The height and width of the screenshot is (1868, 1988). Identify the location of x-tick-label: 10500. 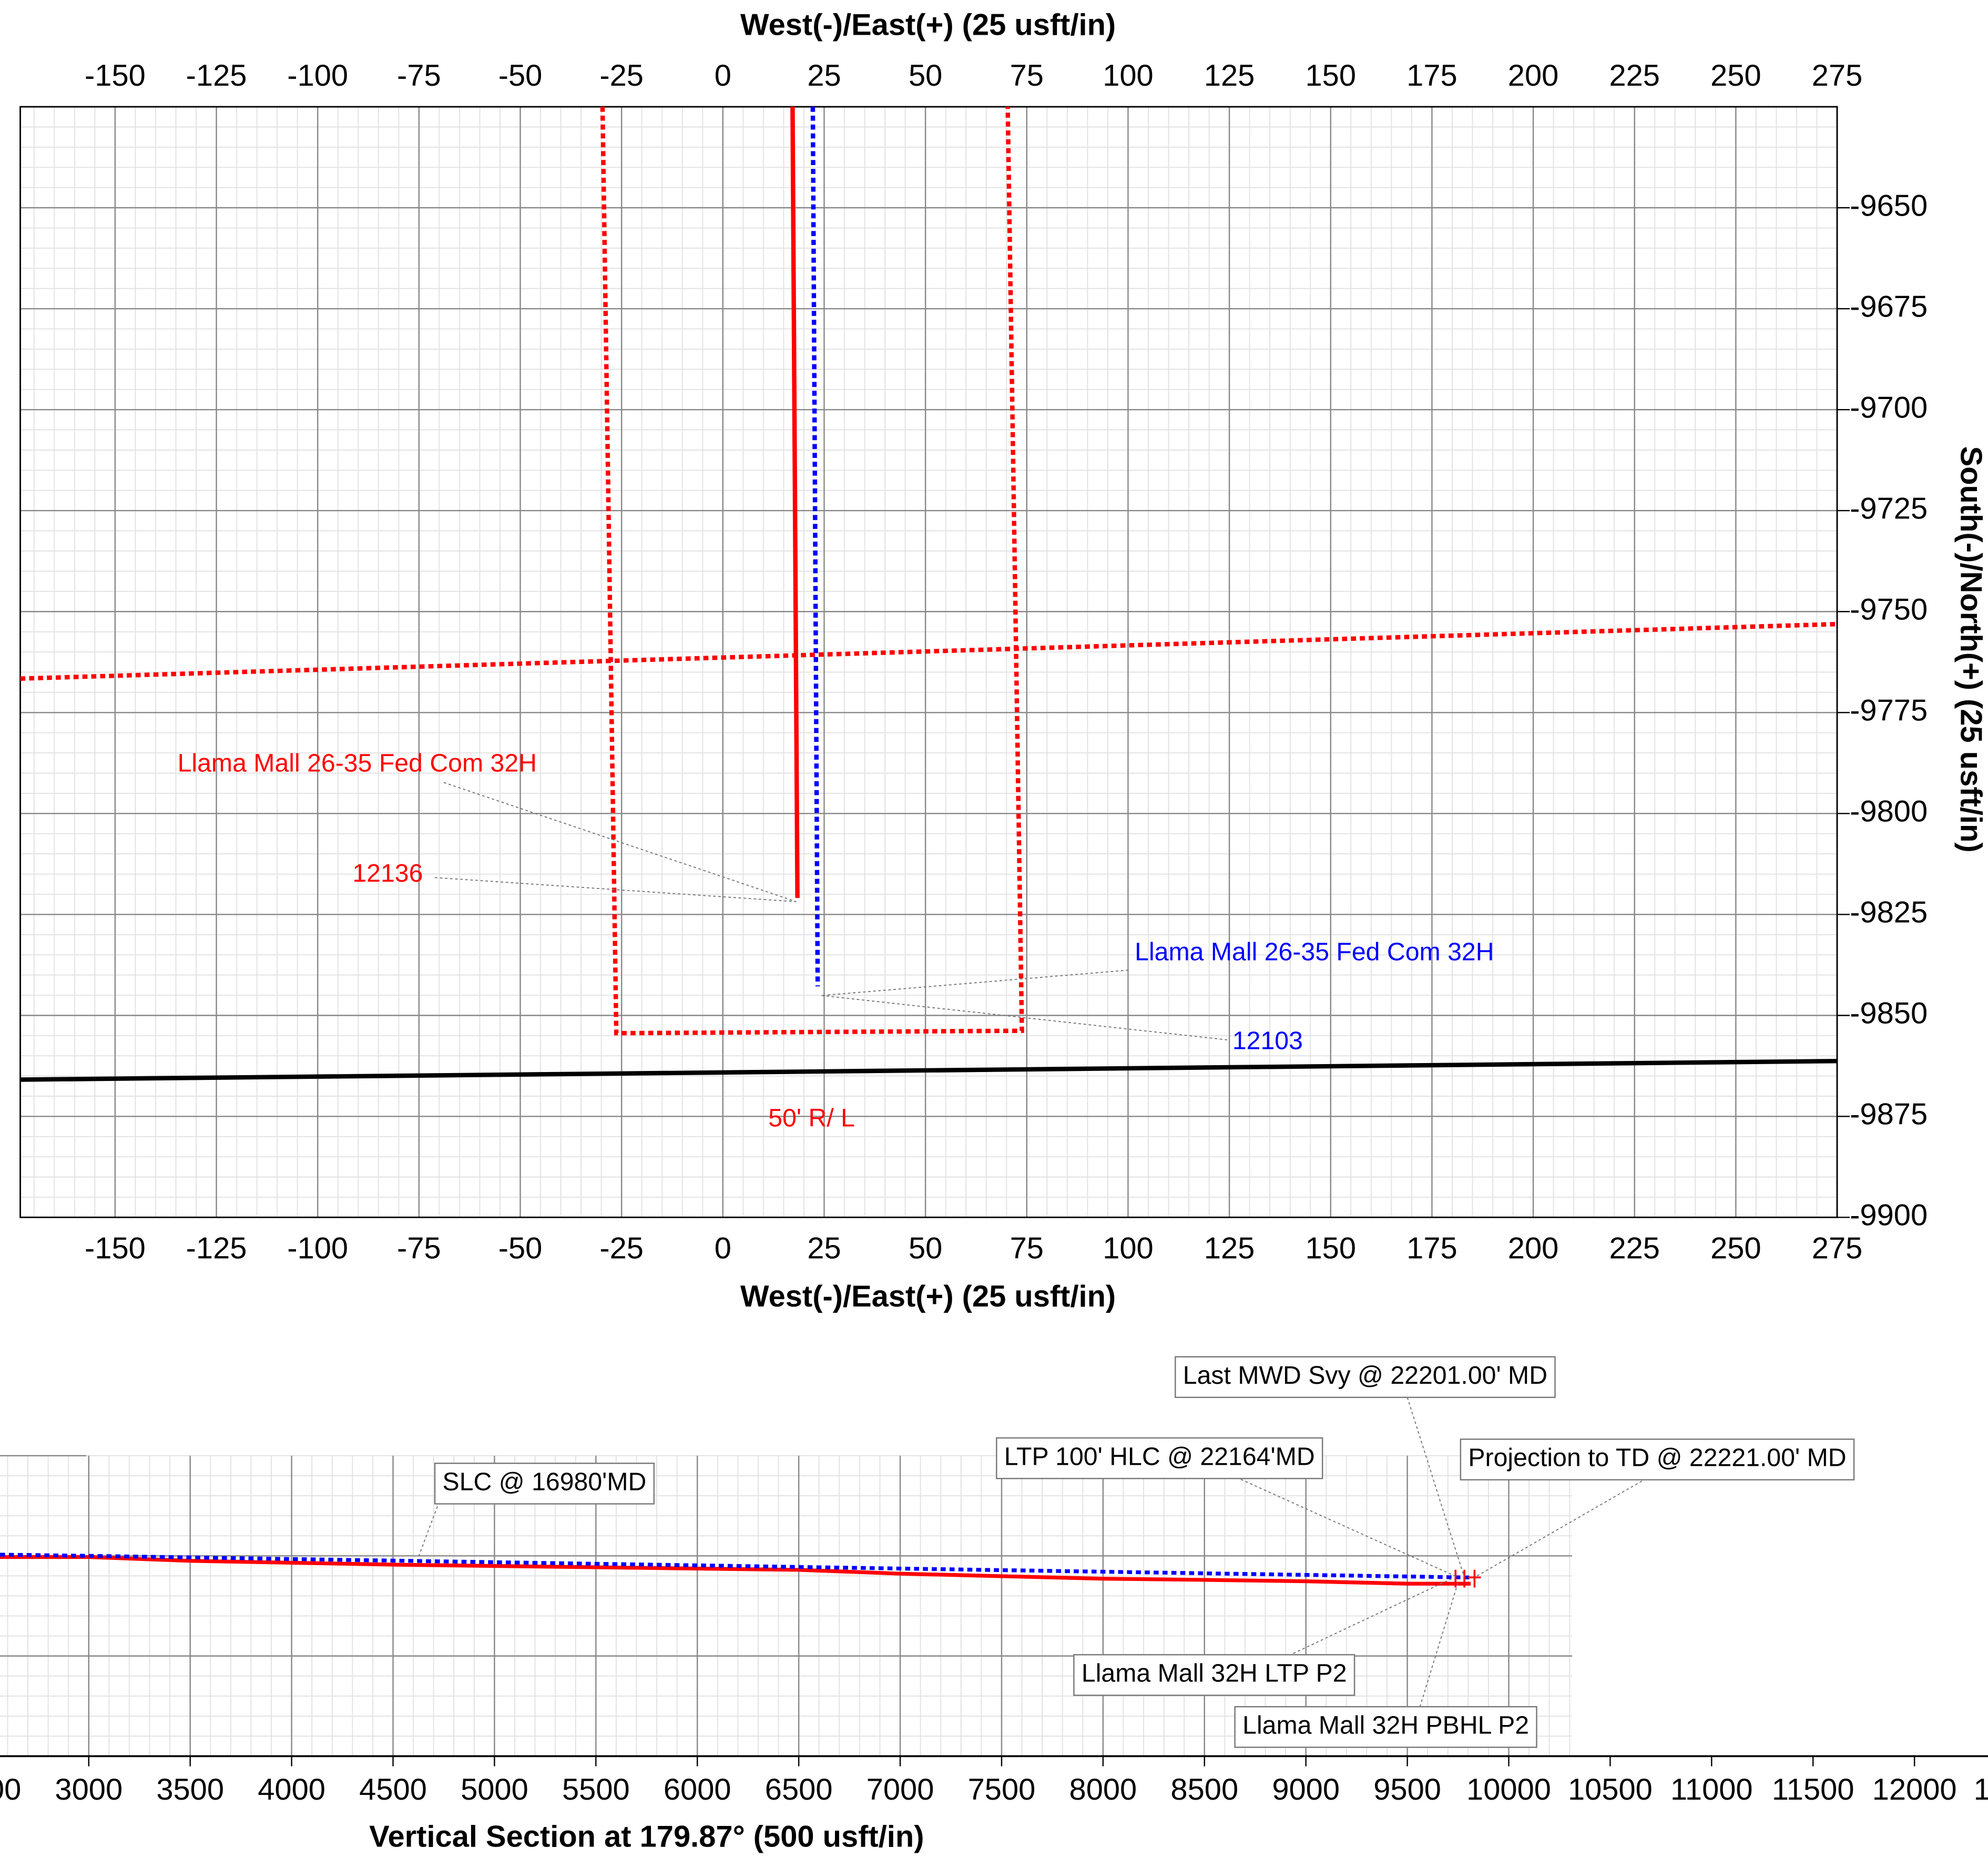
(1610, 1789).